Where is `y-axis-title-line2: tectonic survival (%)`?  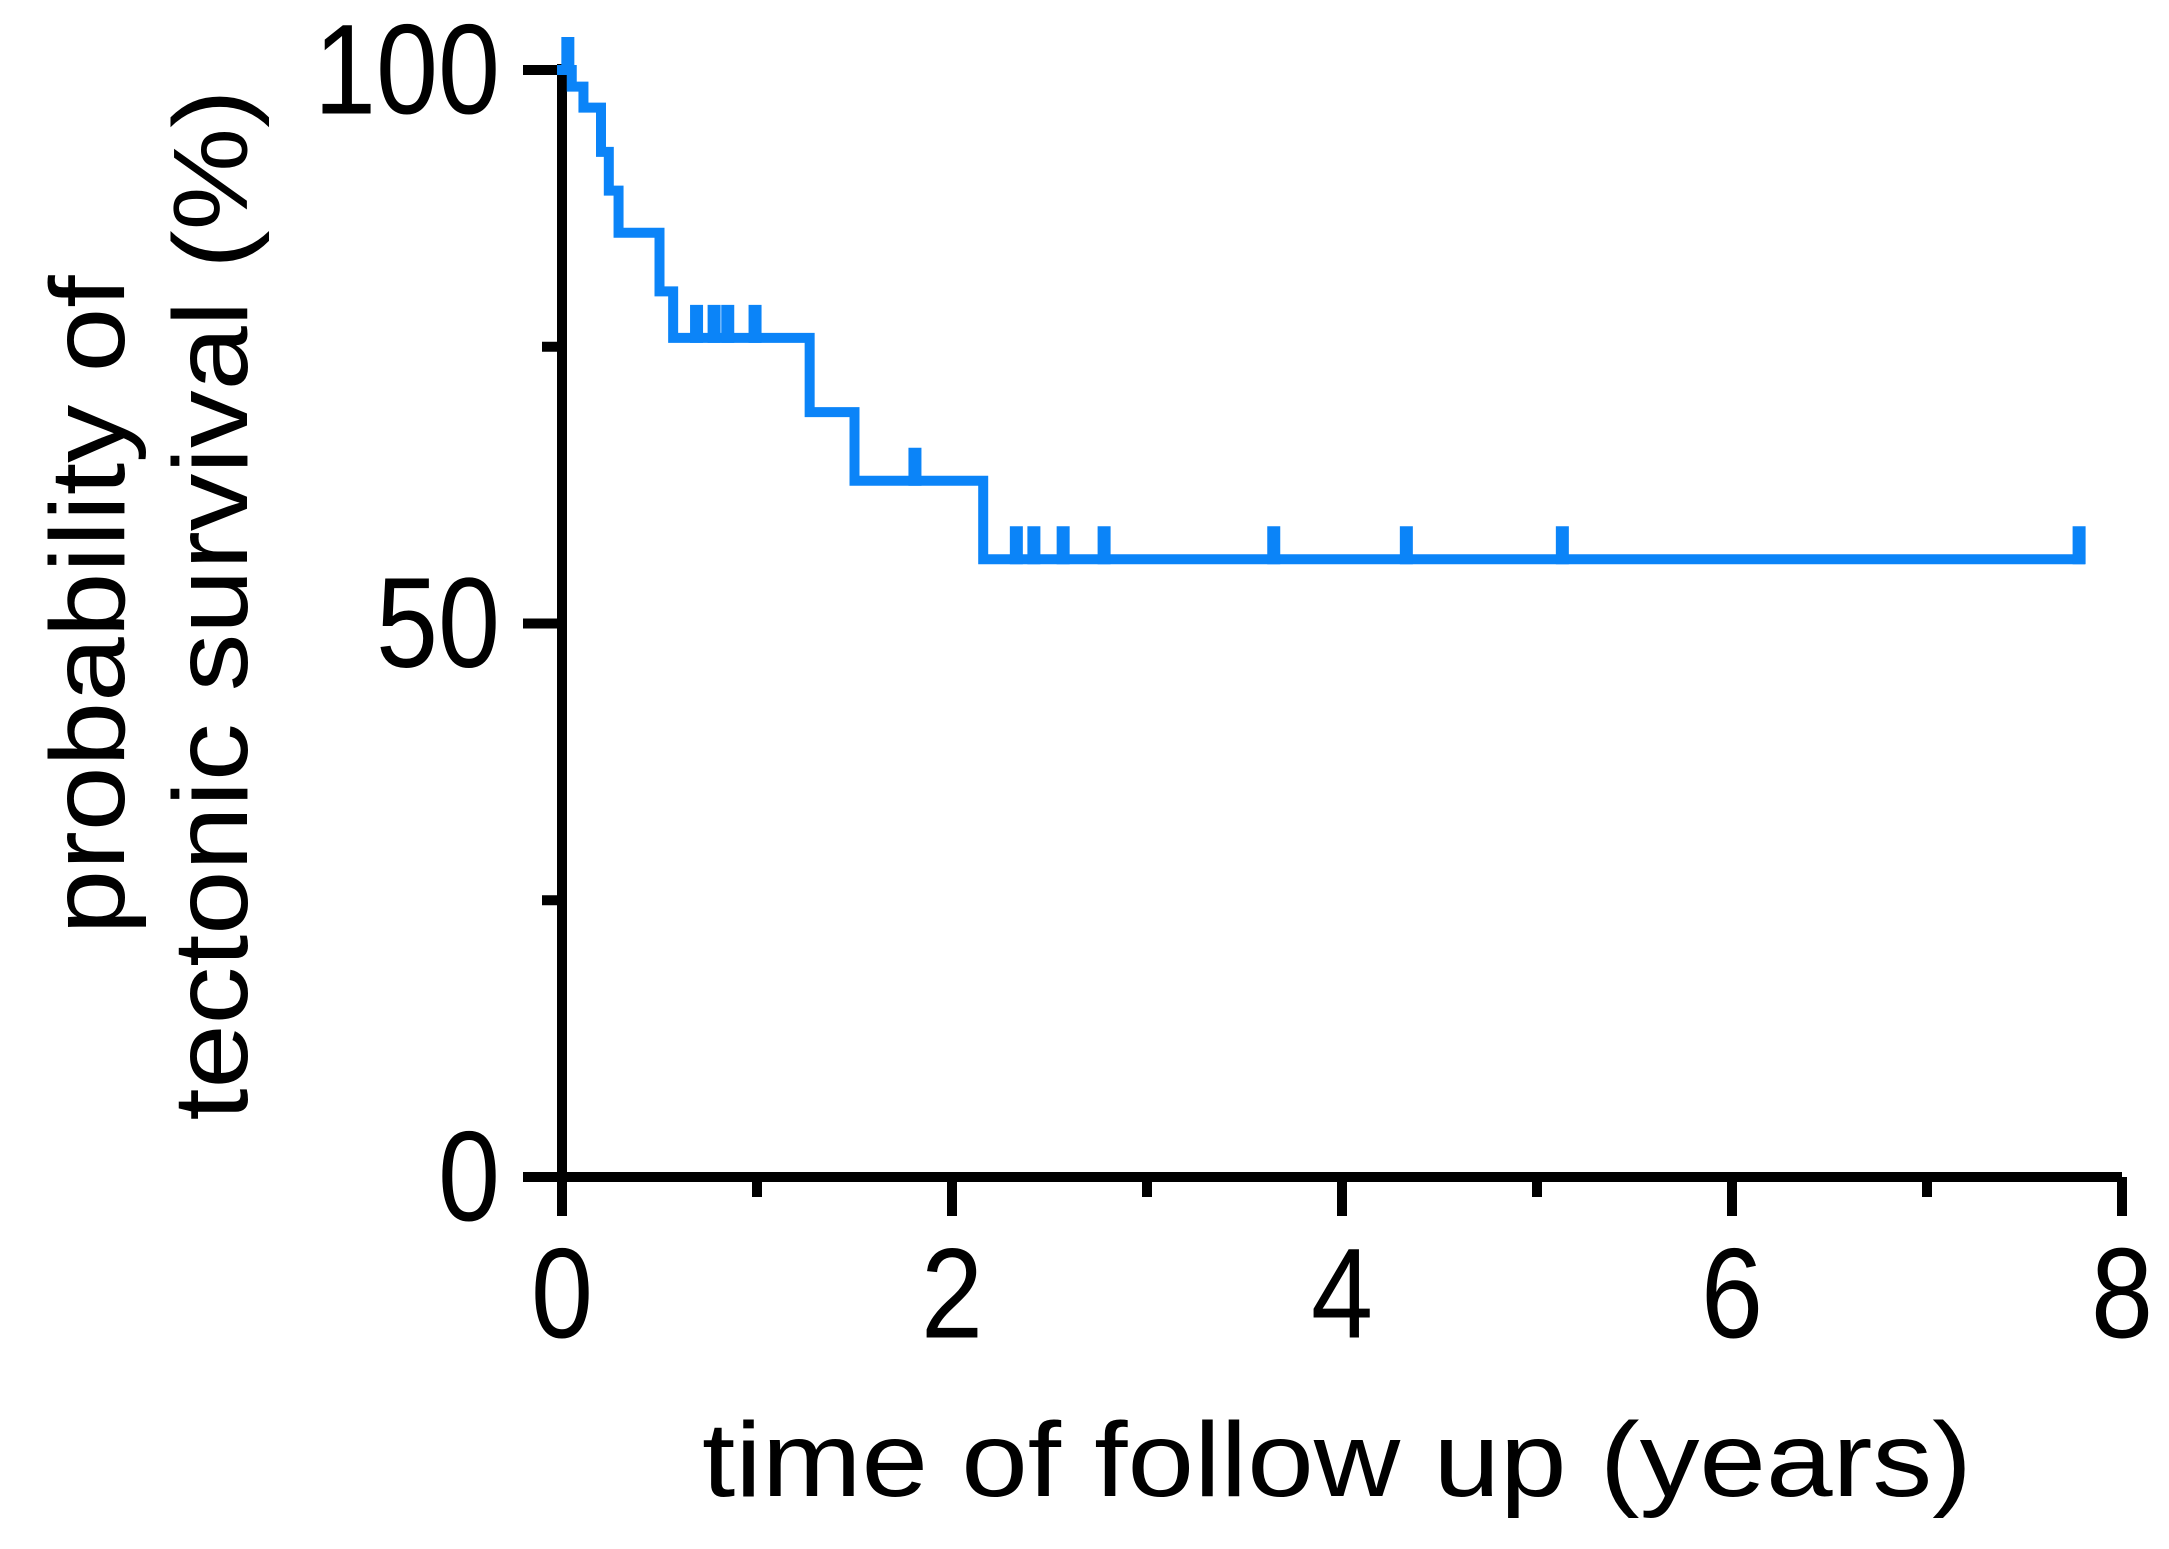
y-axis-title-line2: tectonic survival (%) is located at coordinates (211, 605).